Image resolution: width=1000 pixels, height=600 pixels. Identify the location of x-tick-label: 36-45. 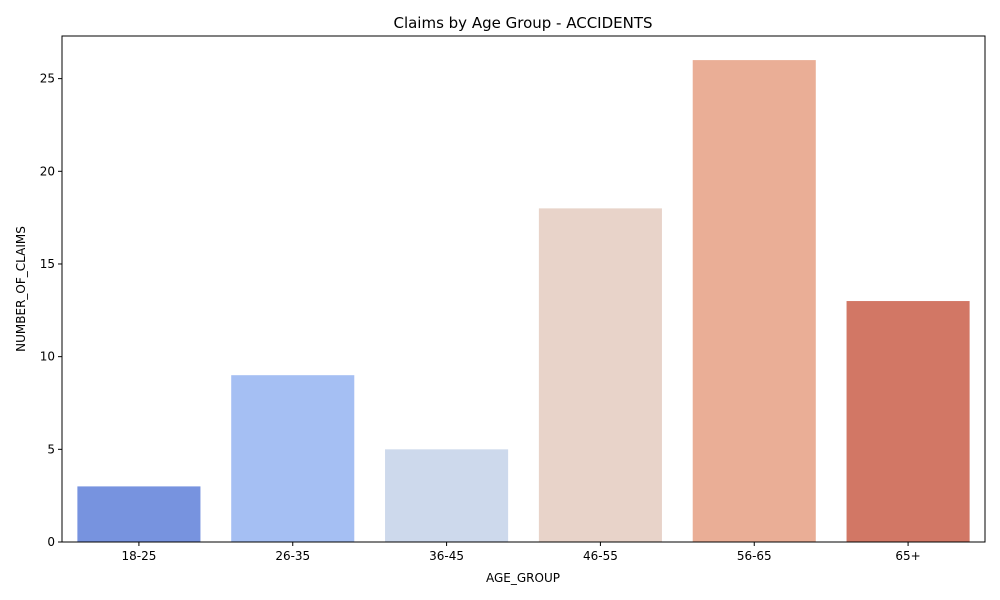
(446, 556).